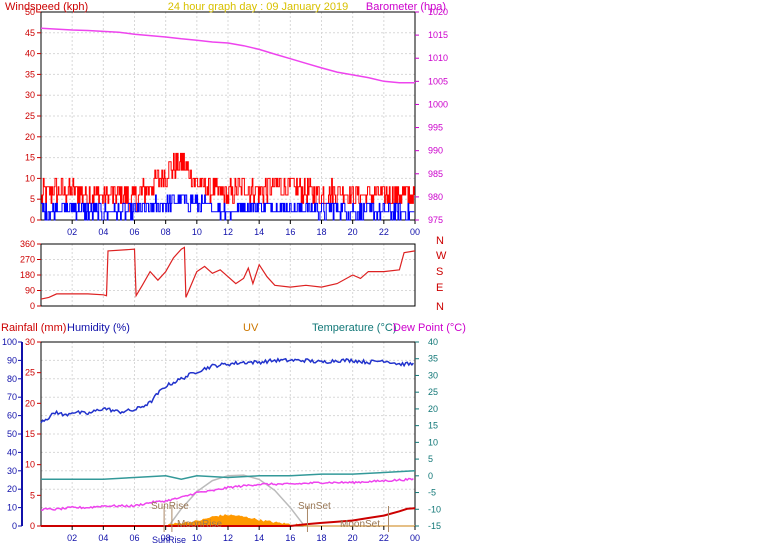 Image resolution: width=761 pixels, height=544 pixels. What do you see at coordinates (199, 524) in the screenshot?
I see `moonrise-label: MoonRise` at bounding box center [199, 524].